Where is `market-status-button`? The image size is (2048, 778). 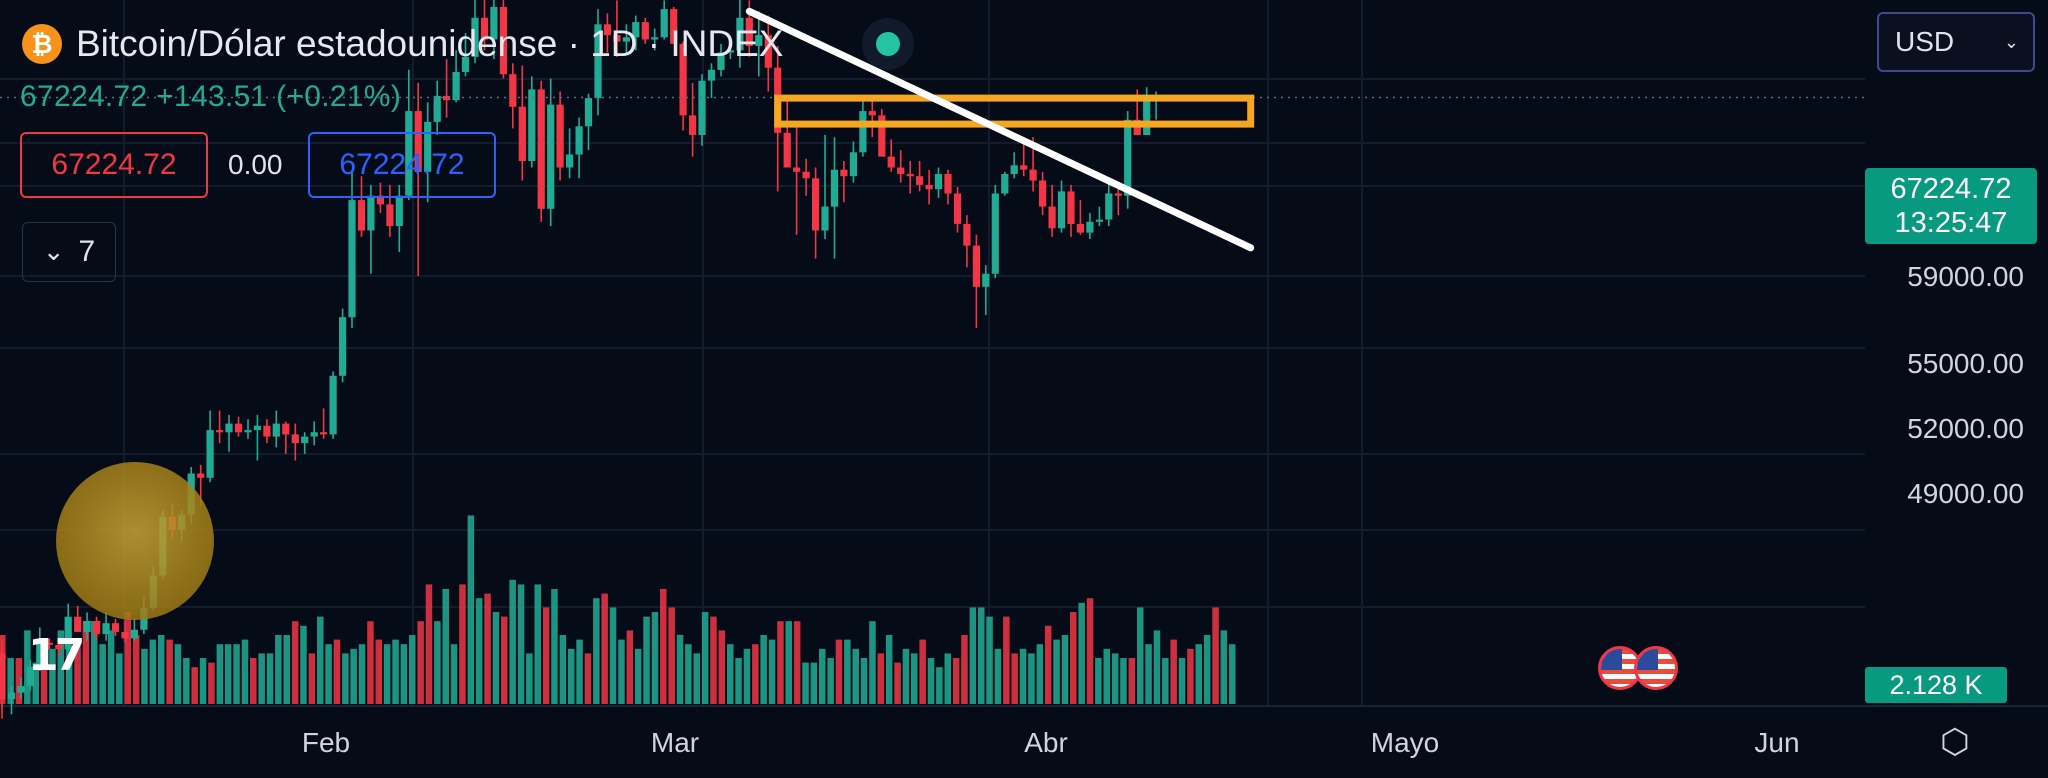 market-status-button is located at coordinates (888, 44).